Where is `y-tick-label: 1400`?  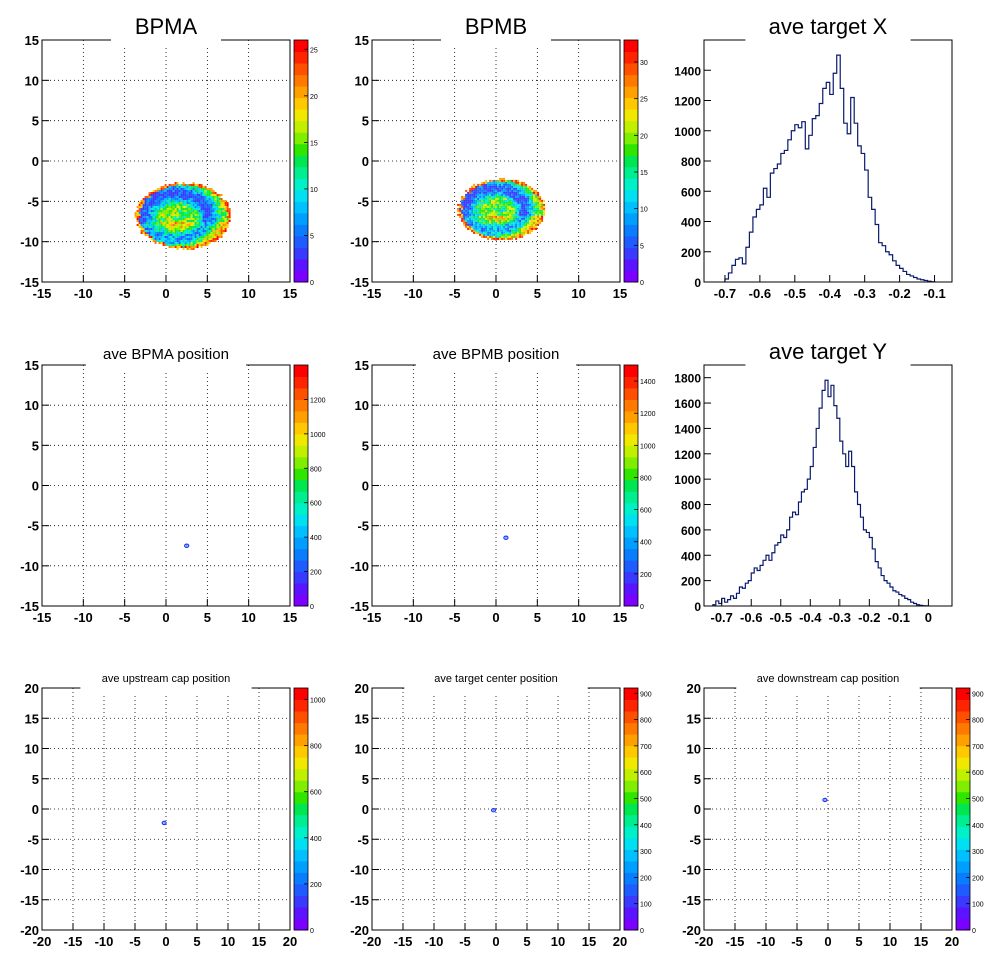
y-tick-label: 1400 is located at coordinates (687, 429).